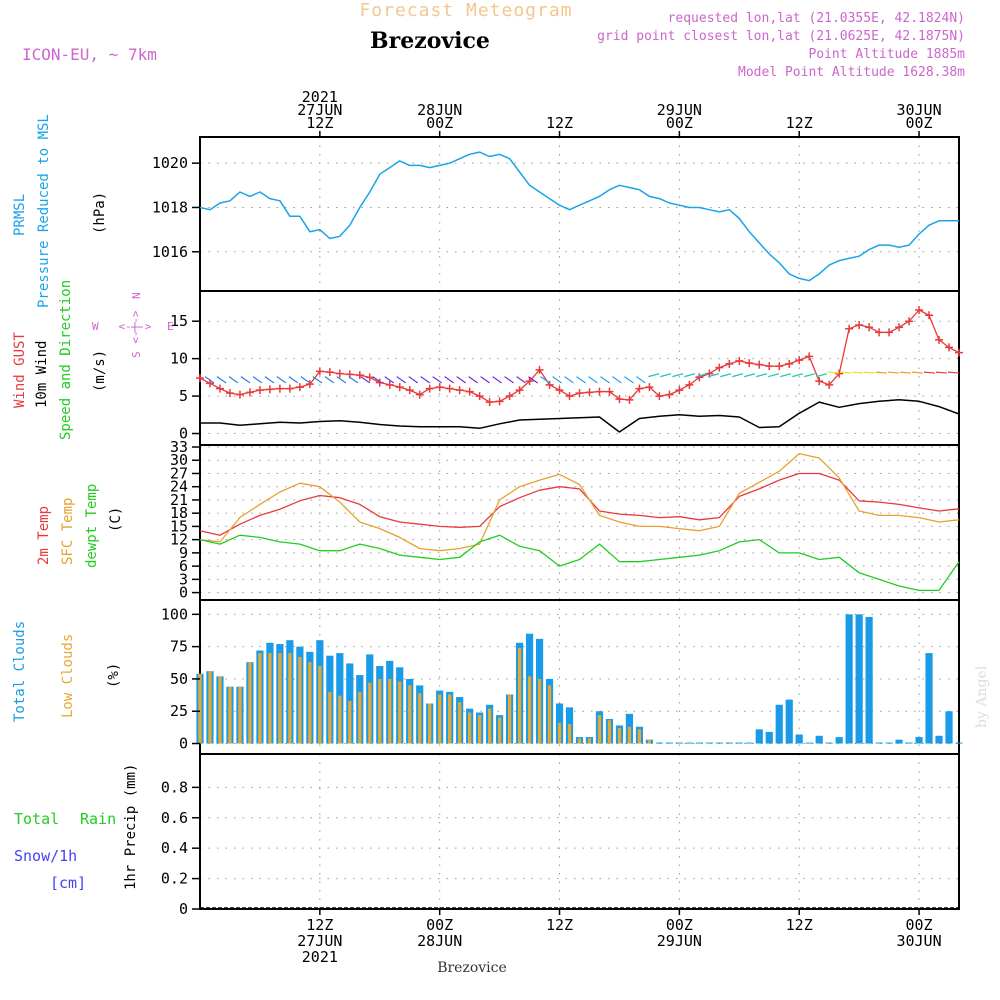  What do you see at coordinates (68, 531) in the screenshot?
I see `temp-sfc-label: SFC Temp` at bounding box center [68, 531].